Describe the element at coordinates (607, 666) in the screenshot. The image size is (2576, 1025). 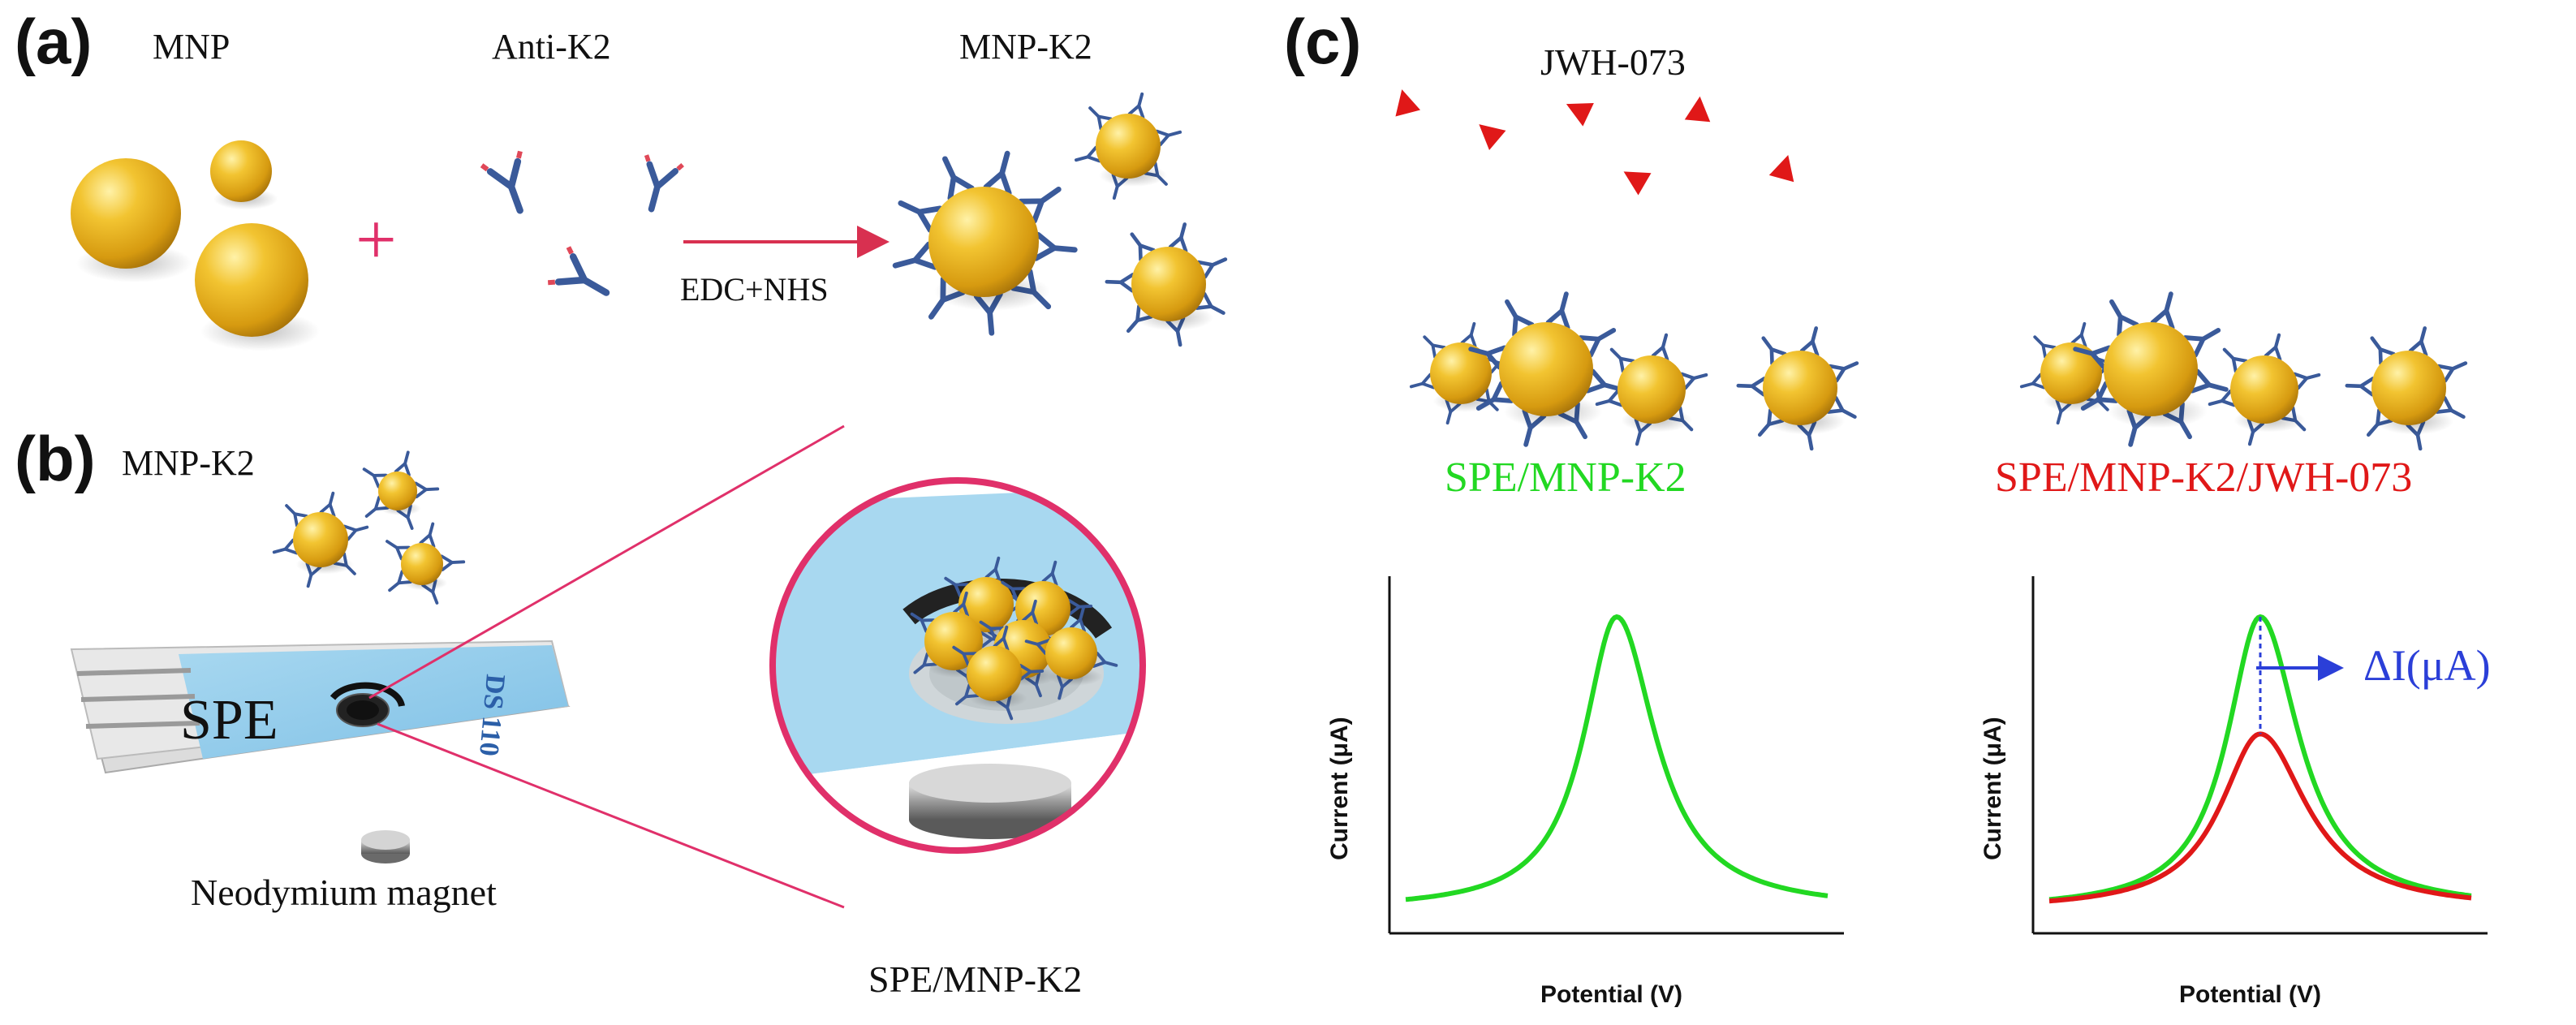
I see `zoom-lines` at that location.